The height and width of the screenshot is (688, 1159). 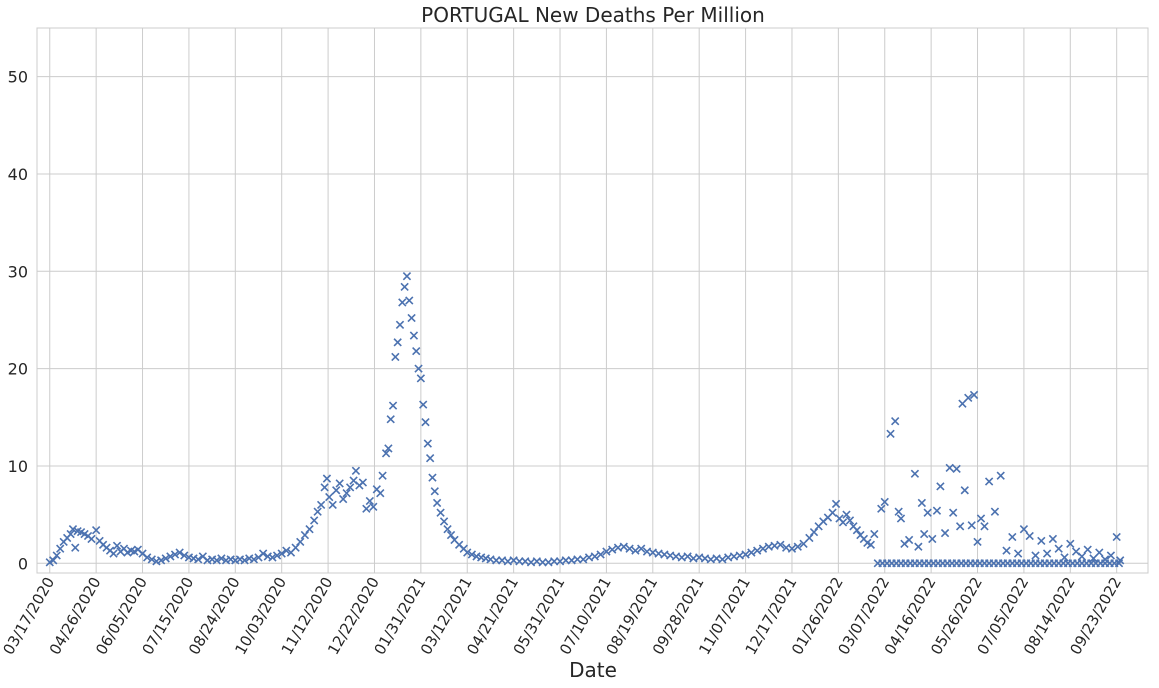 What do you see at coordinates (18, 77) in the screenshot?
I see `y-tick-label: 50` at bounding box center [18, 77].